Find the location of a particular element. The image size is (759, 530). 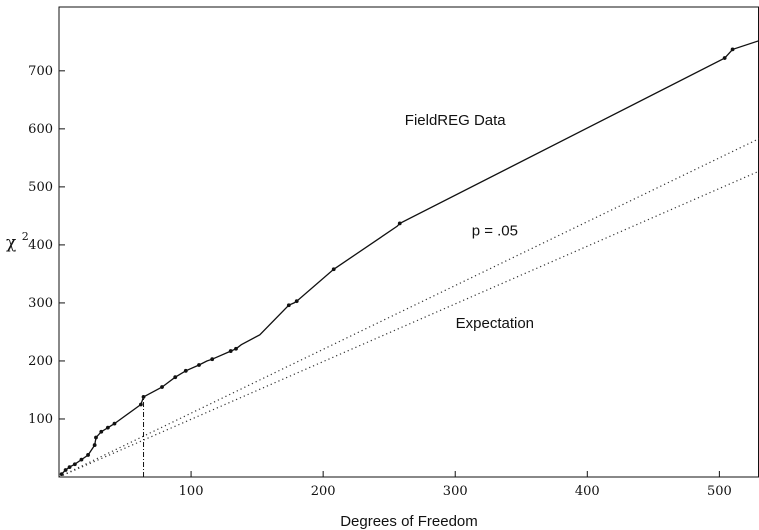

x-tick-label: 400 is located at coordinates (587, 491).